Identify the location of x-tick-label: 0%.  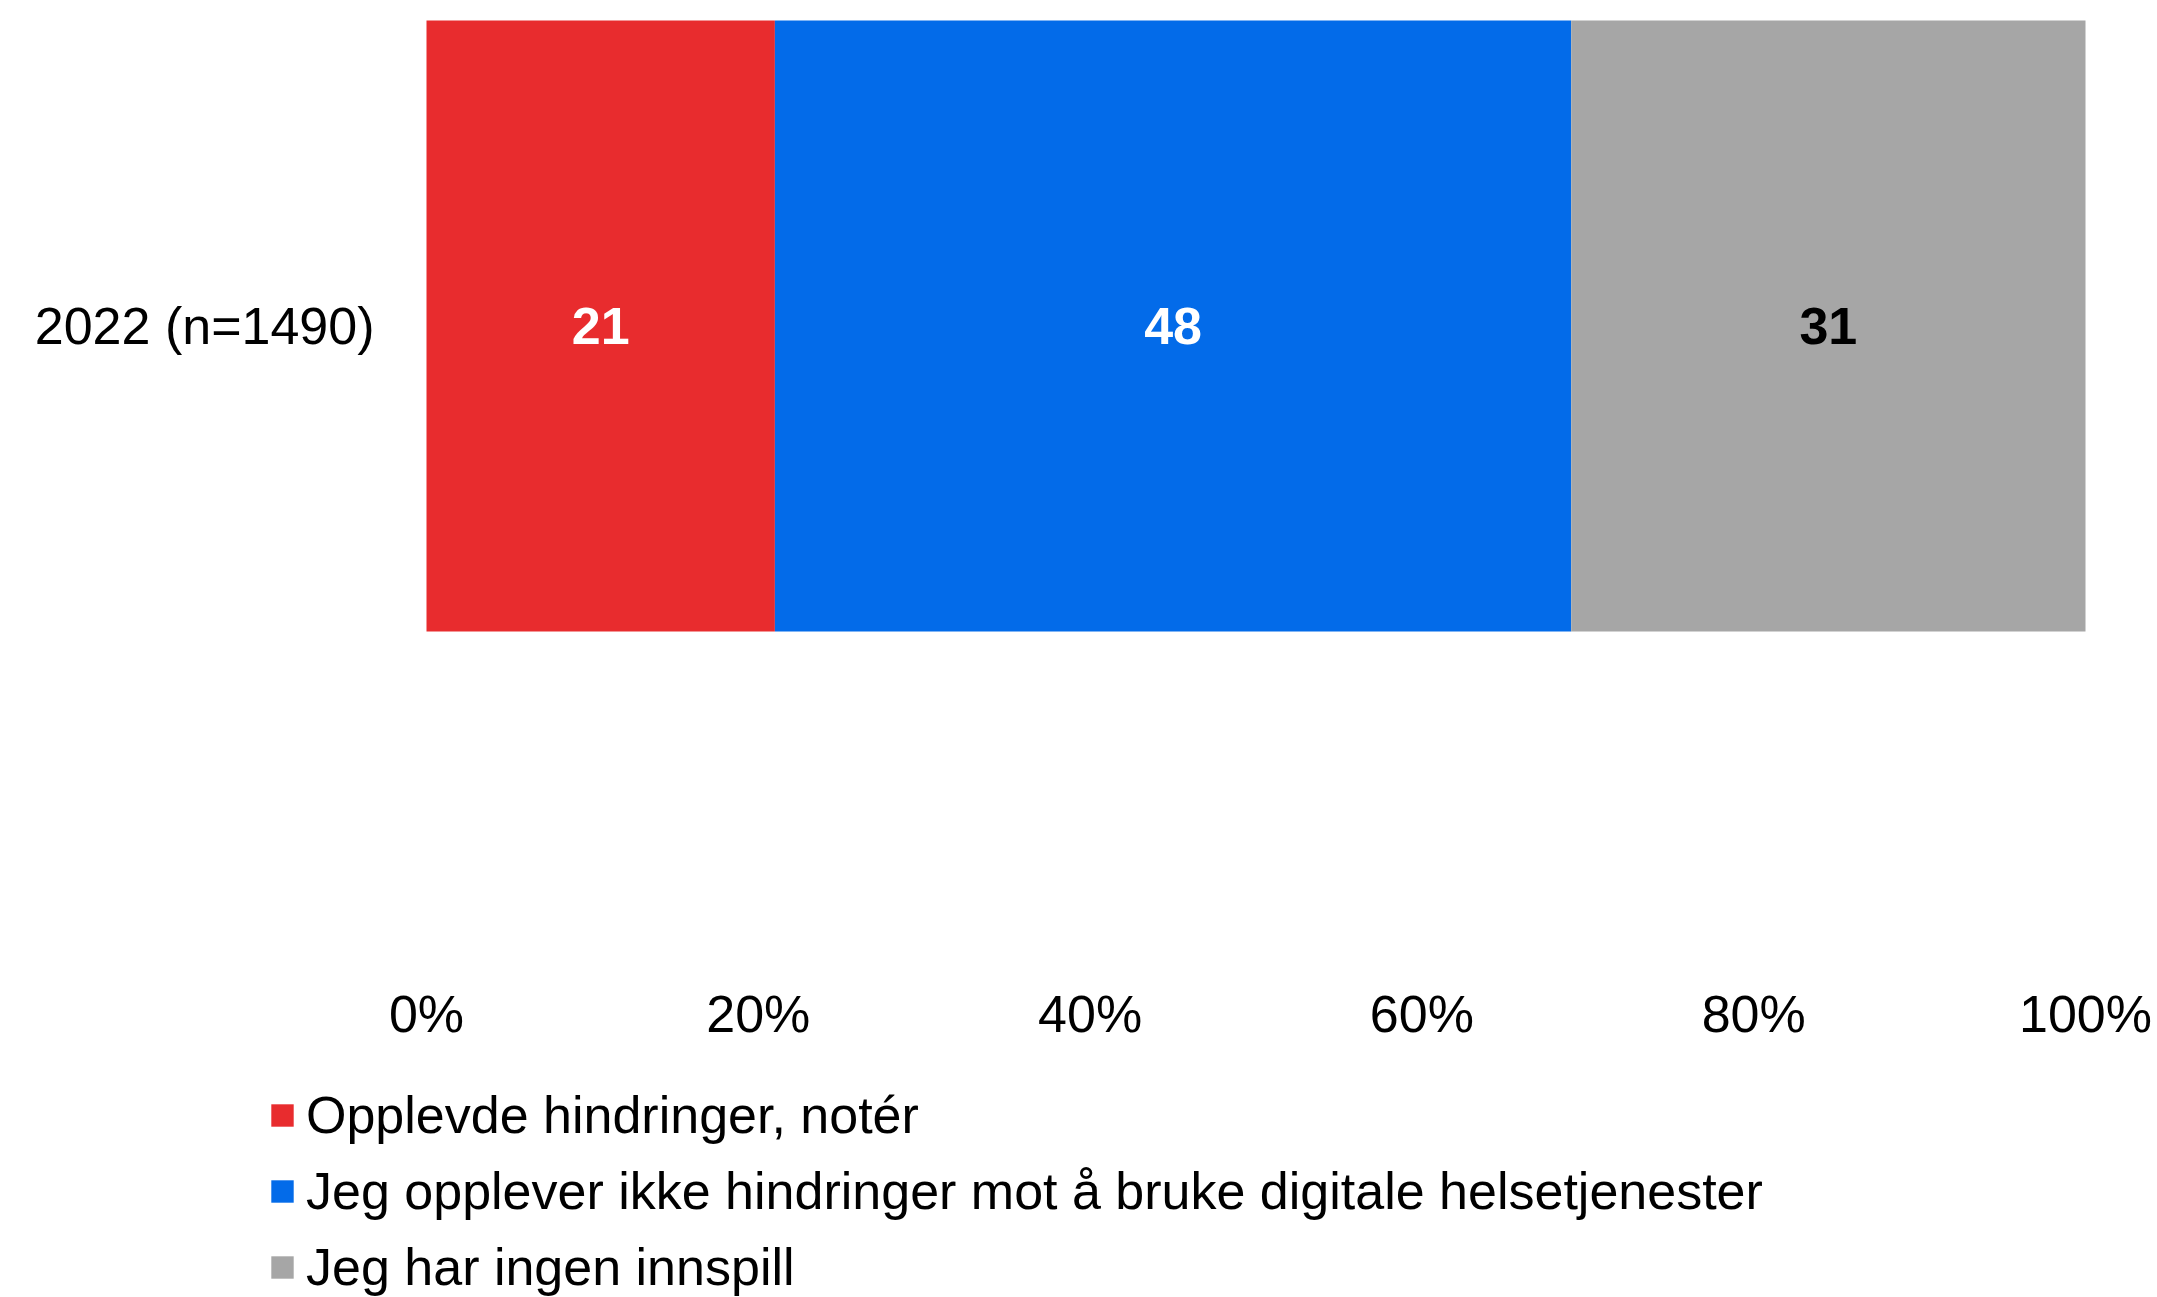
(426, 1013).